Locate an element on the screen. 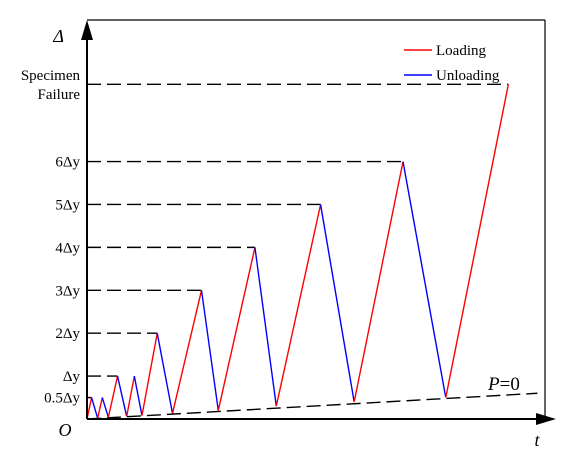 This screenshot has height=455, width=572. y-tick-label-5: 5Δy is located at coordinates (67, 205).